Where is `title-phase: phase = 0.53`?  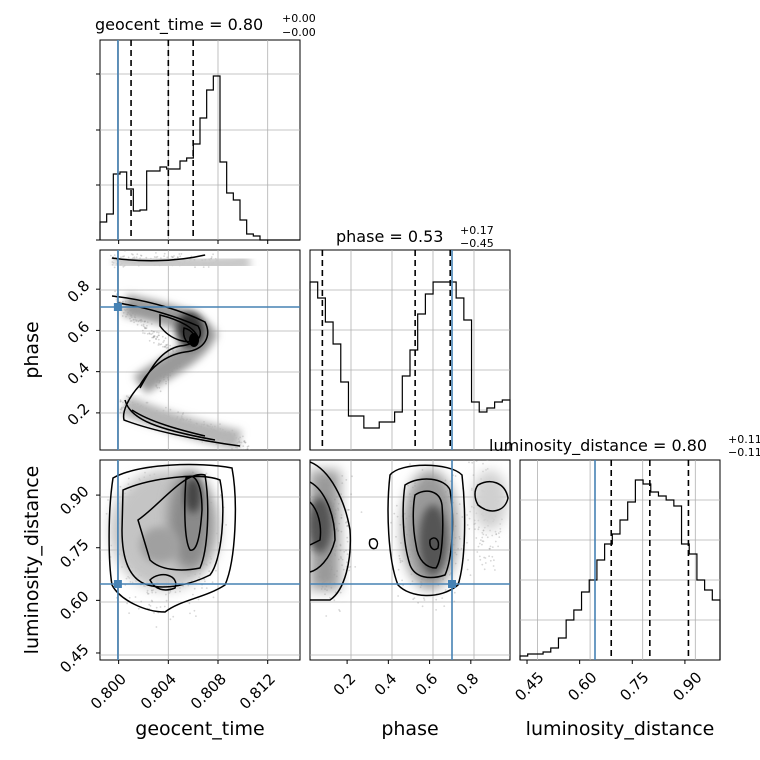
title-phase: phase = 0.53 is located at coordinates (389, 236).